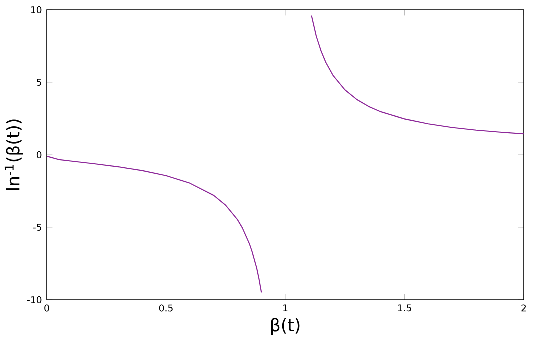  I want to click on x-tick-label: 0.5, so click(166, 308).